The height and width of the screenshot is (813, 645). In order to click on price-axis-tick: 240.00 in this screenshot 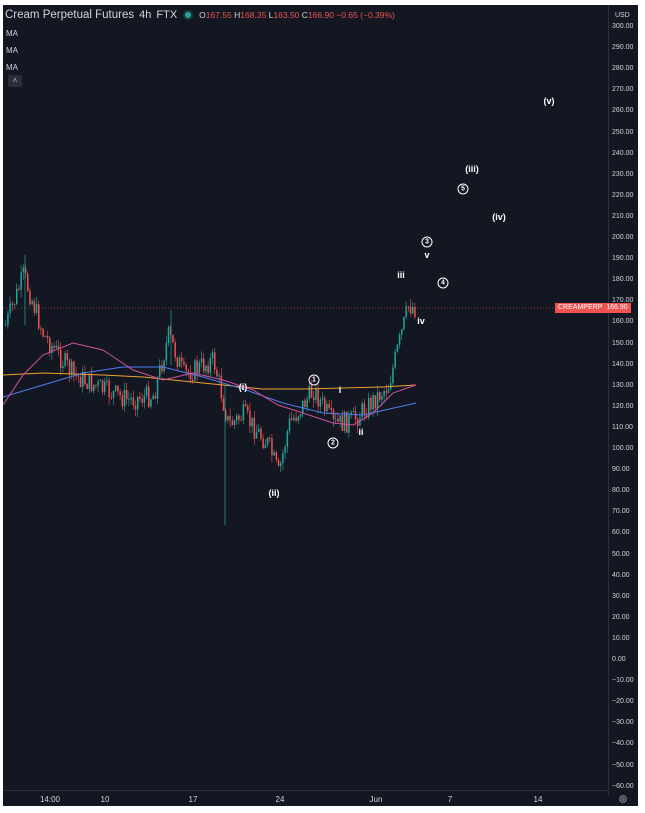, I will do `click(623, 153)`.